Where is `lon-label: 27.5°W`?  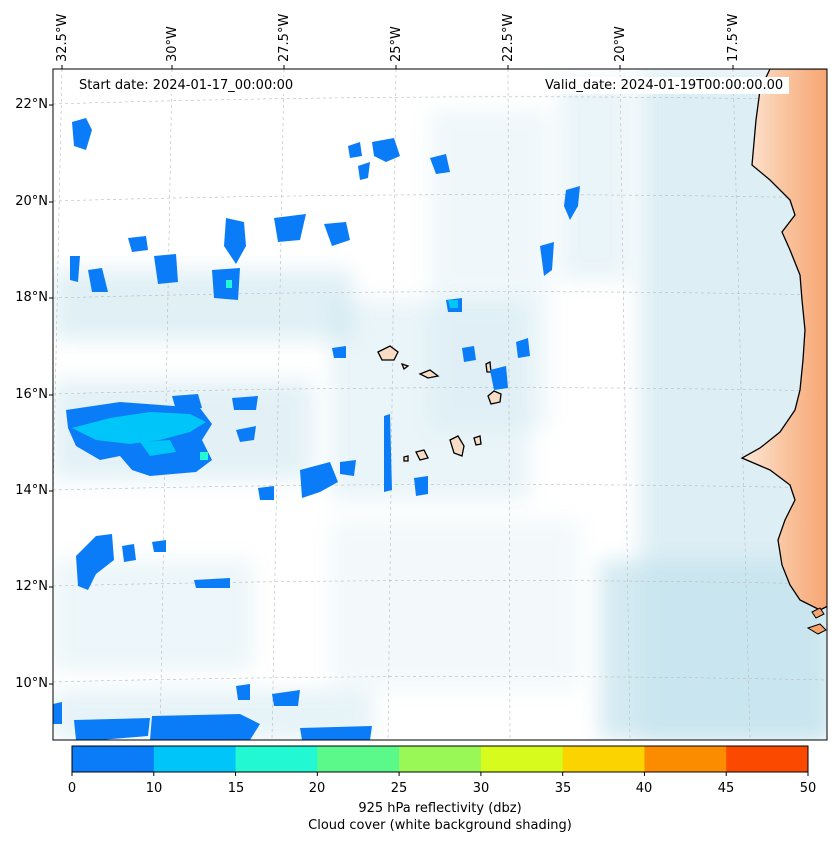 lon-label: 27.5°W is located at coordinates (284, 37).